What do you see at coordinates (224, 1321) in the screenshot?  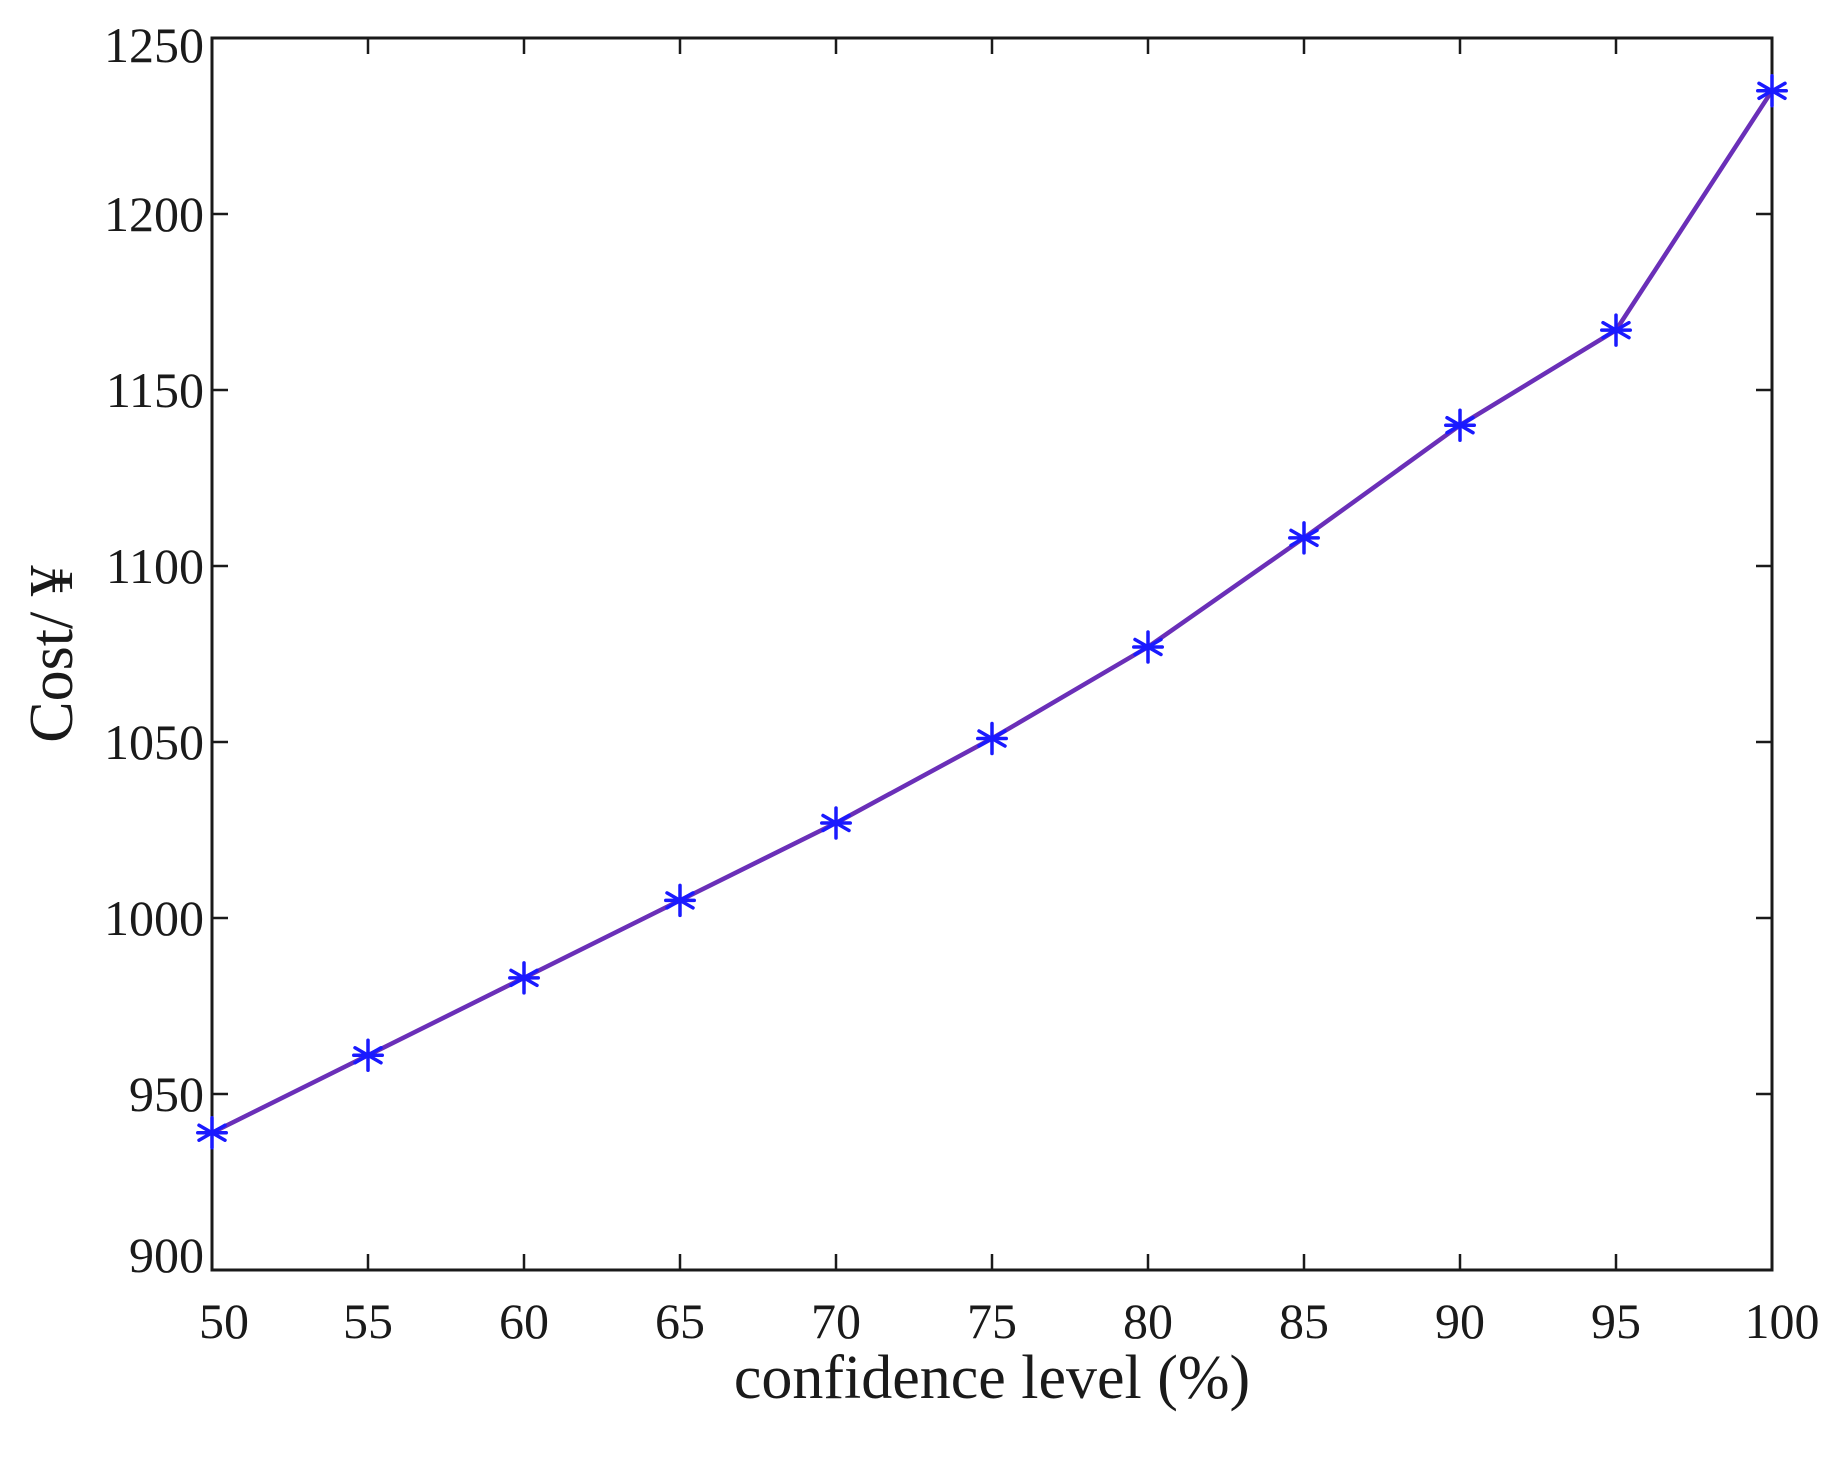 I see `x-tick-label: 50` at bounding box center [224, 1321].